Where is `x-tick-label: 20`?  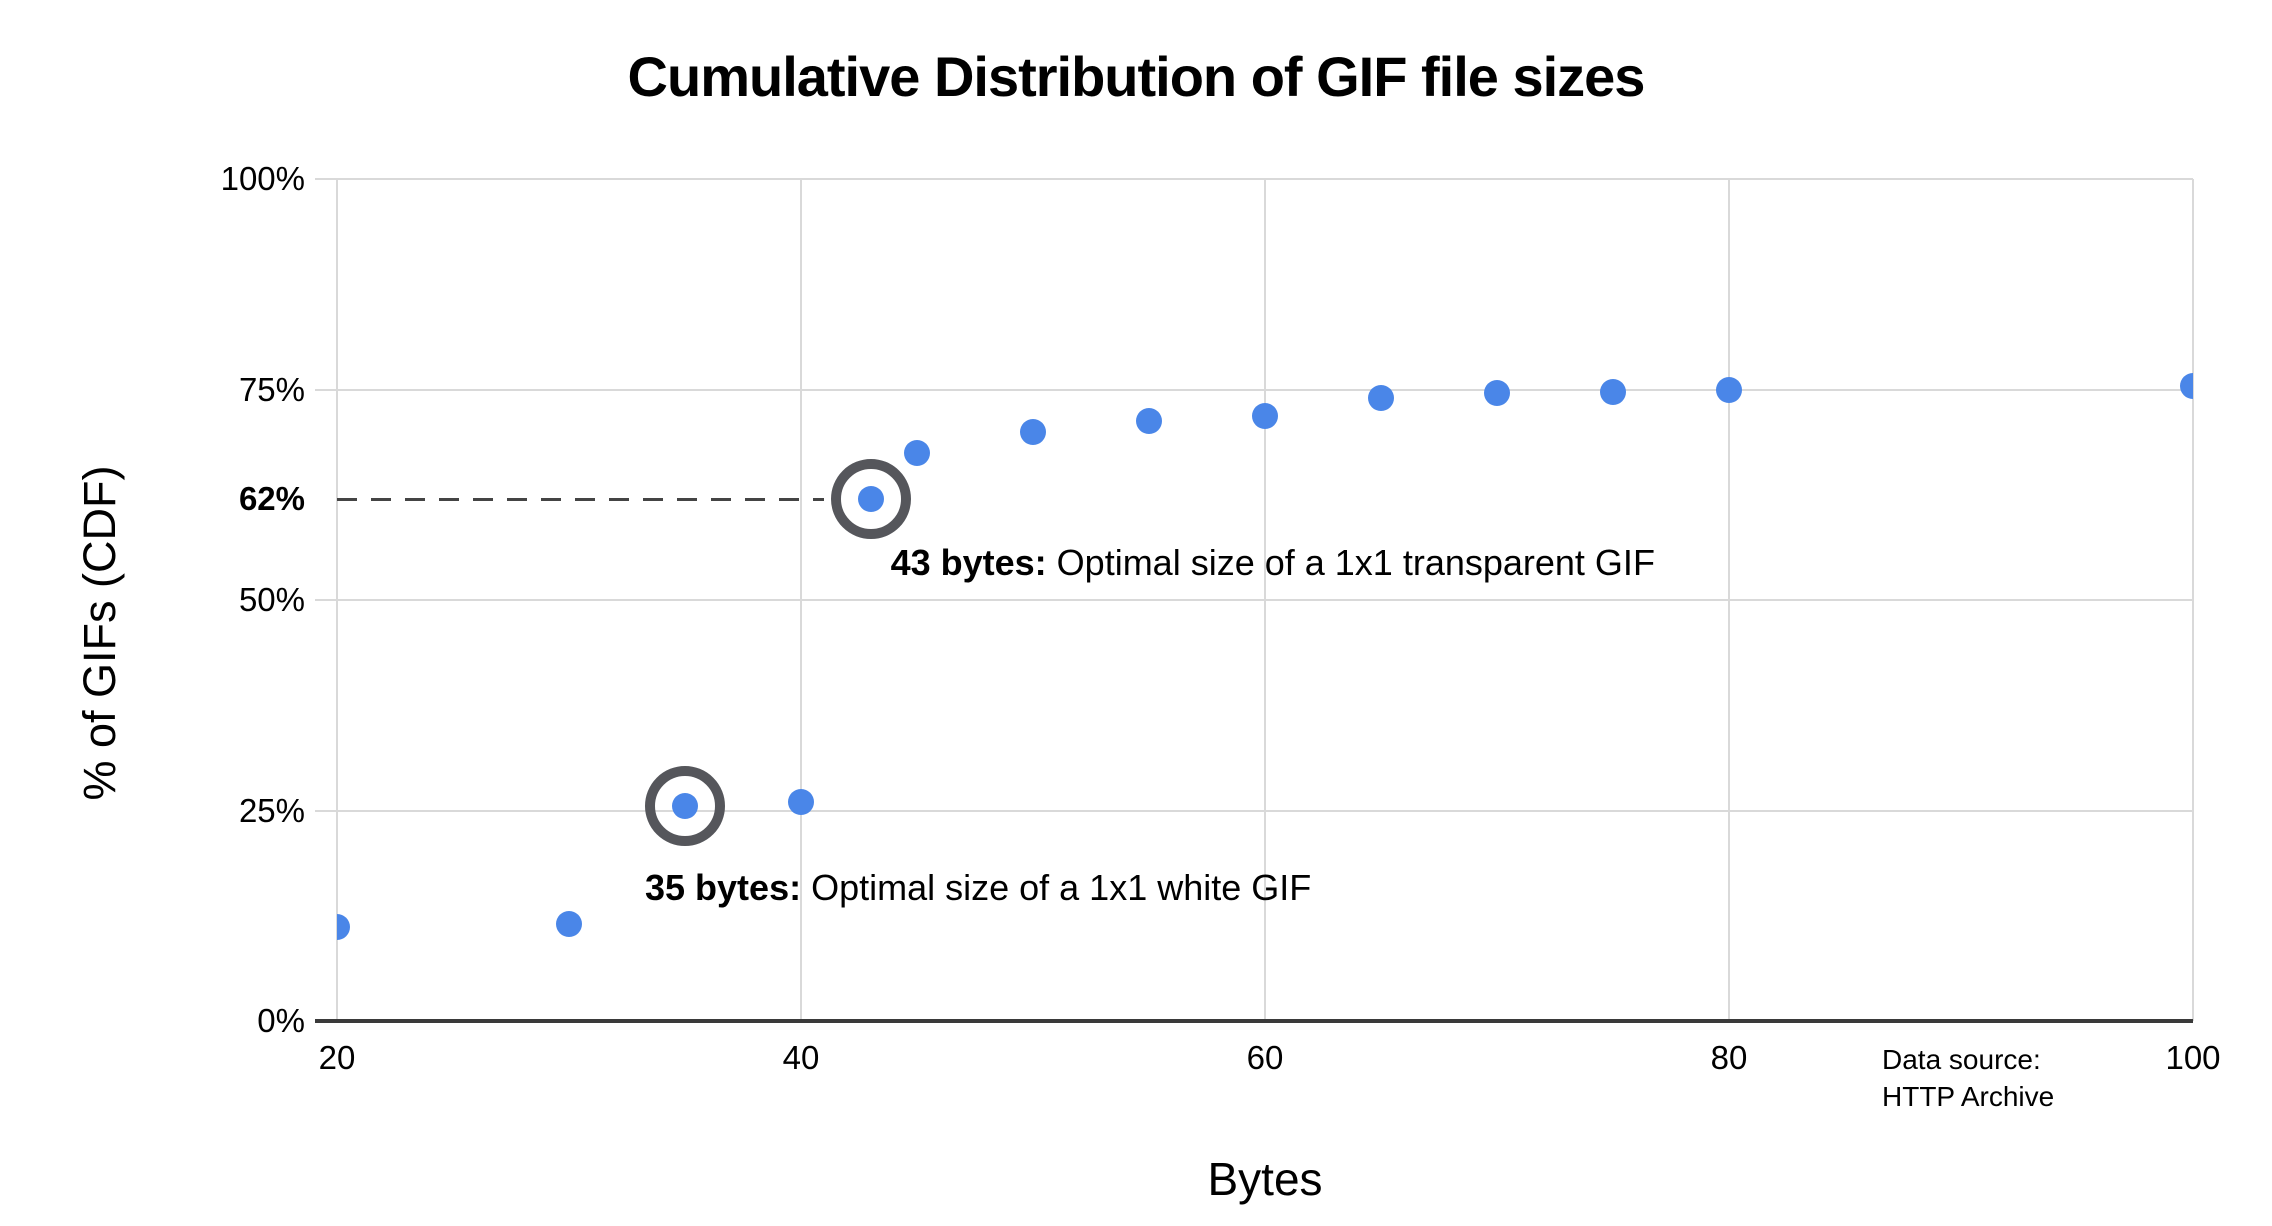
x-tick-label: 20 is located at coordinates (337, 1057).